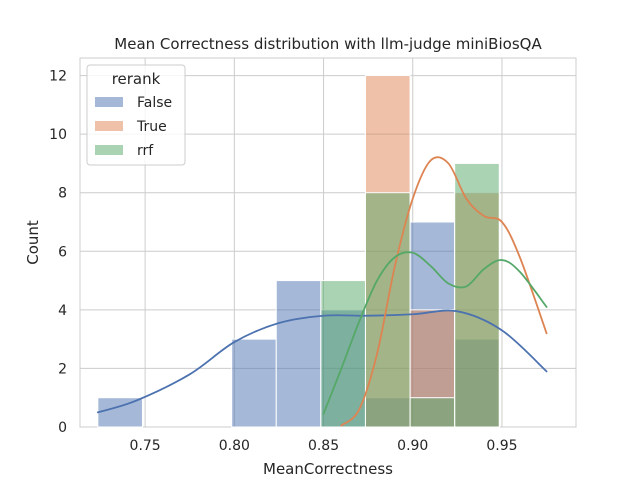 This screenshot has height=480, width=640. Describe the element at coordinates (154, 103) in the screenshot. I see `legend-label-false: False` at that location.